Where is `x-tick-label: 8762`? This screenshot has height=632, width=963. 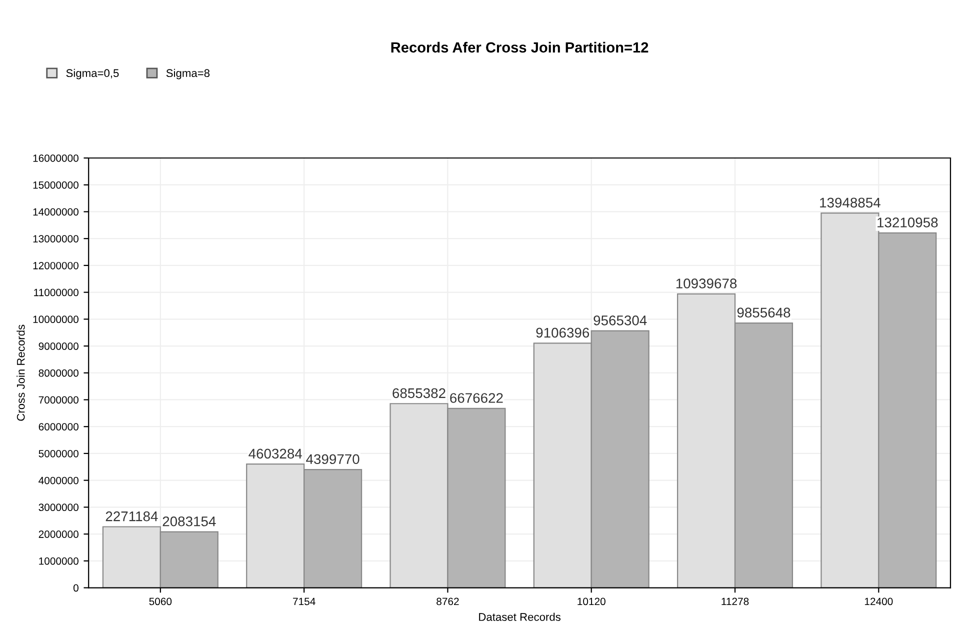
x-tick-label: 8762 is located at coordinates (447, 602).